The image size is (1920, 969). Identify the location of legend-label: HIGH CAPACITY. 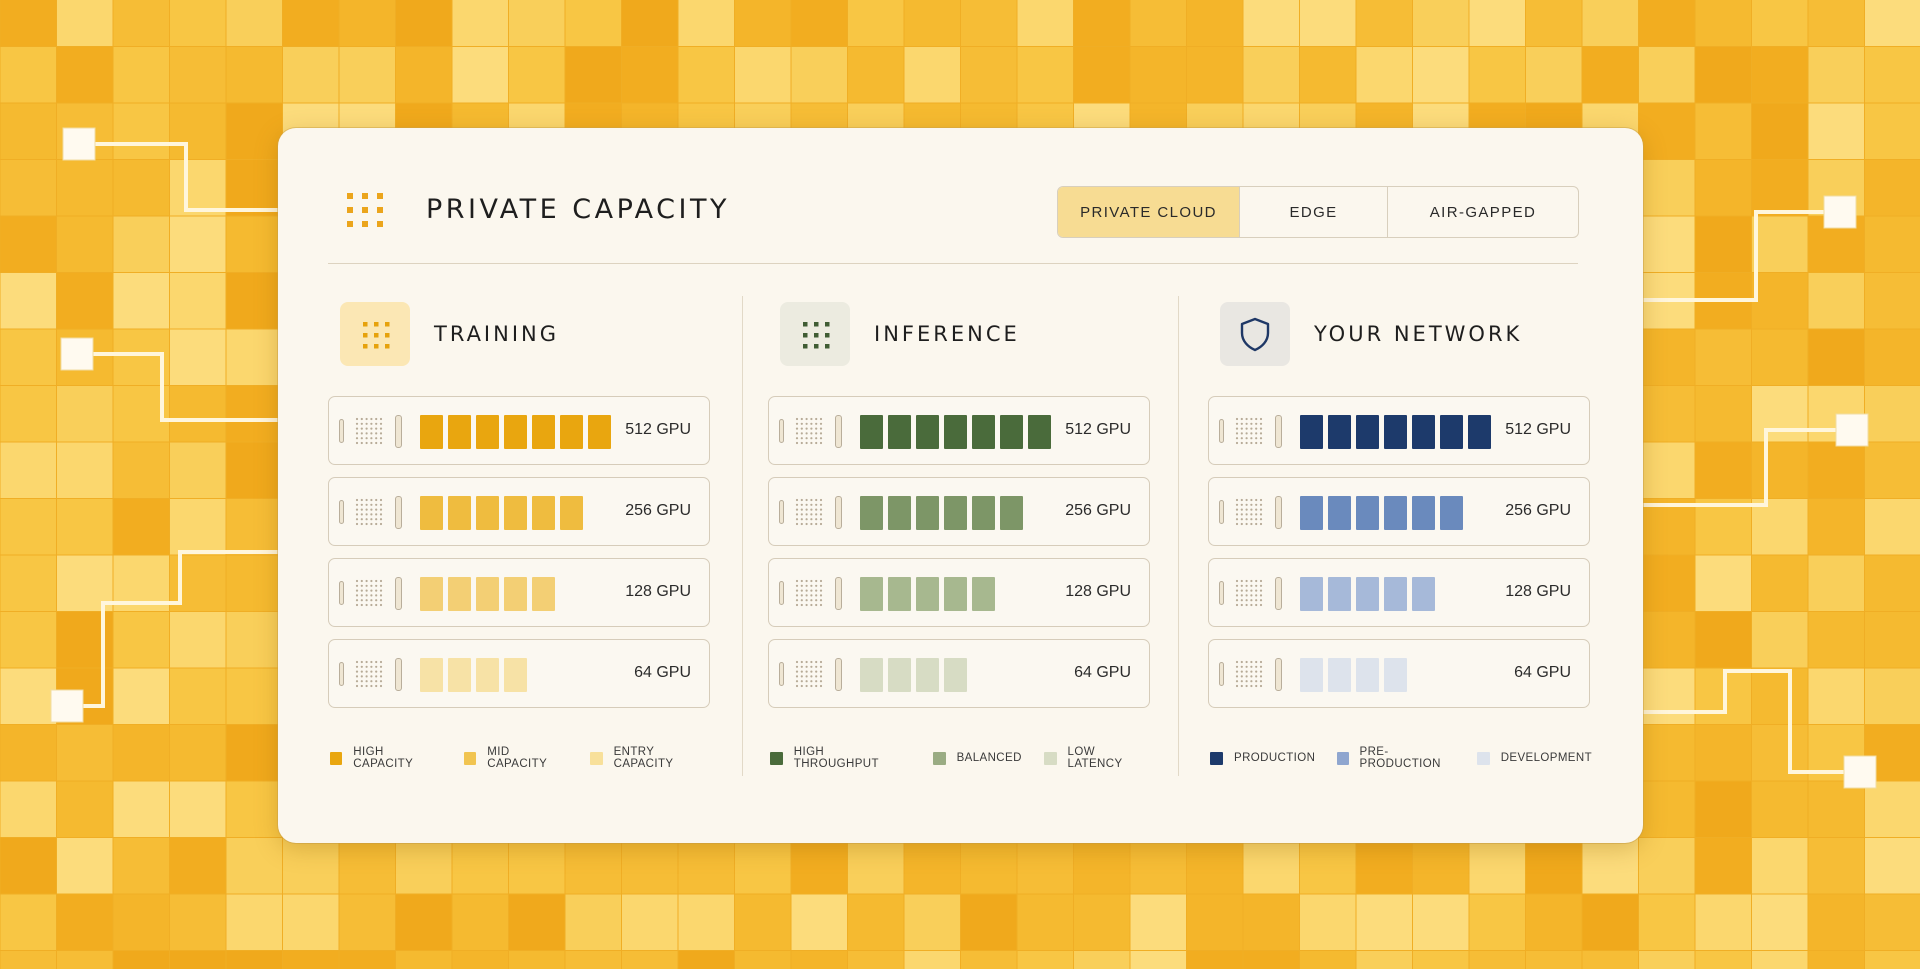
(383, 758).